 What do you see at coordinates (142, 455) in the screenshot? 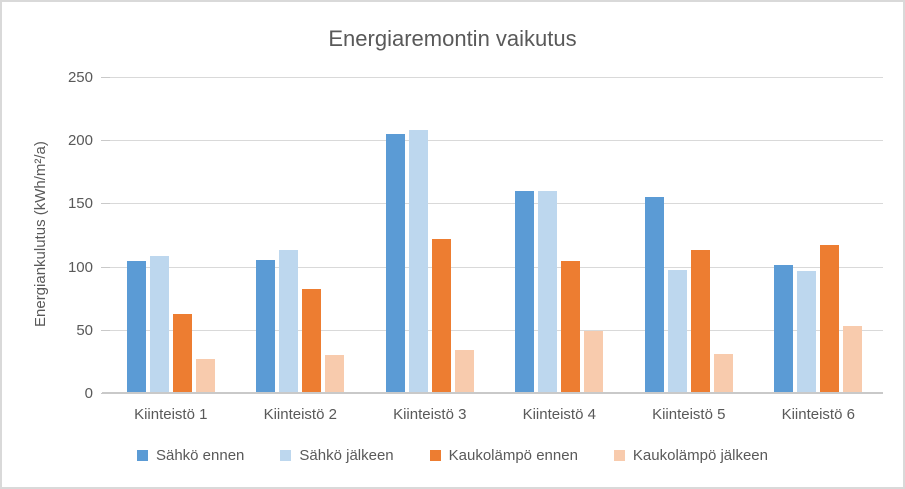
I see `legend-swatch-s-hk-ennen` at bounding box center [142, 455].